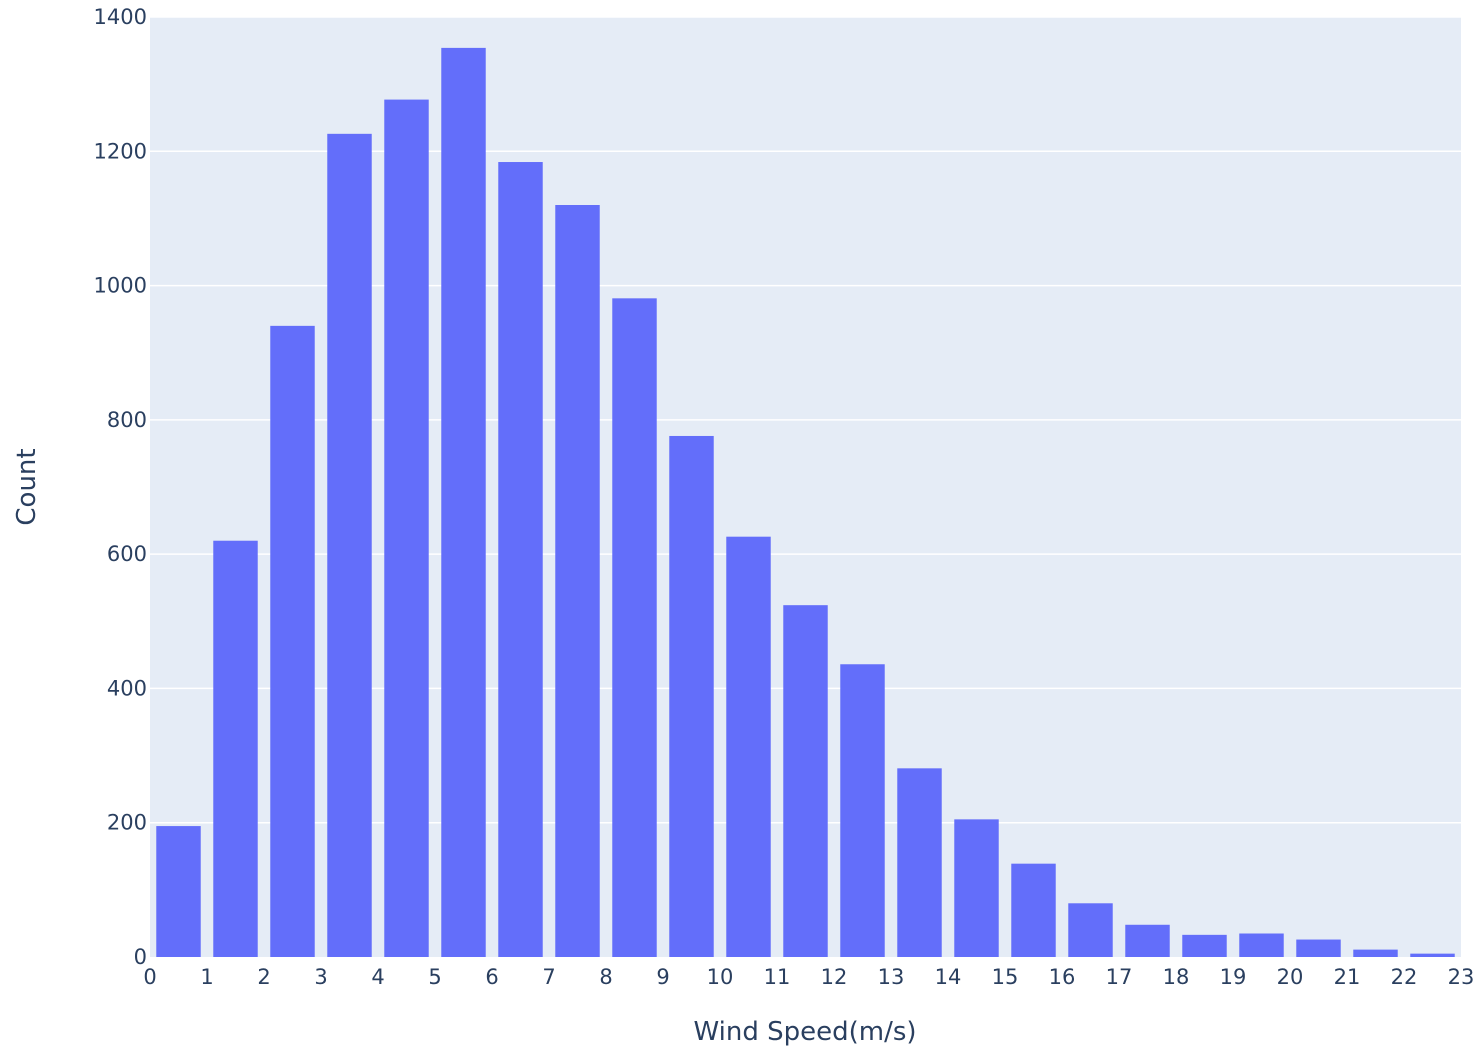 This screenshot has width=1481, height=1058. I want to click on x-tick-label: 5, so click(434, 977).